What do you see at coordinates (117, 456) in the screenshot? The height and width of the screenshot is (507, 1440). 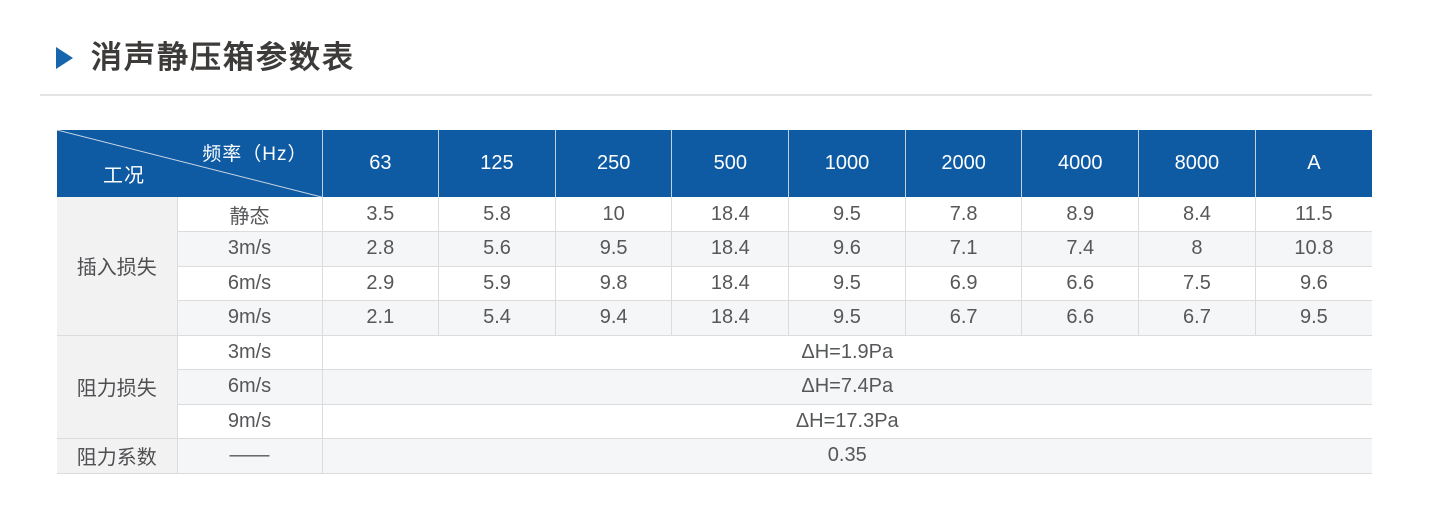 I see `group-label-resistance-coefficient: 阻力系数` at bounding box center [117, 456].